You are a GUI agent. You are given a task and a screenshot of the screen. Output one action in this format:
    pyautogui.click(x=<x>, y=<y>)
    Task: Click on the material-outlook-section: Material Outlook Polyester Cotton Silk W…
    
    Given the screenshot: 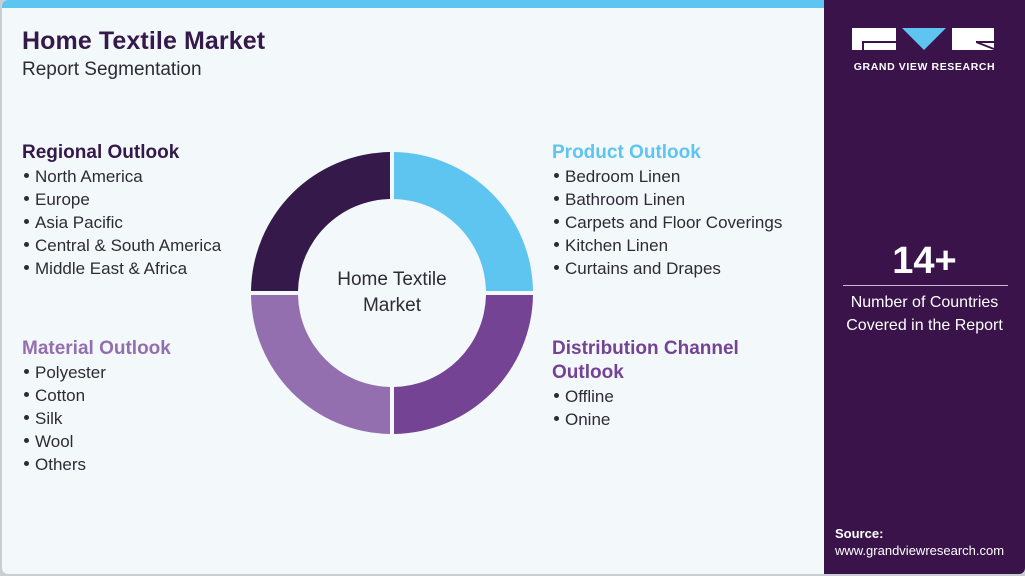 What is the action you would take?
    pyautogui.click(x=96, y=406)
    